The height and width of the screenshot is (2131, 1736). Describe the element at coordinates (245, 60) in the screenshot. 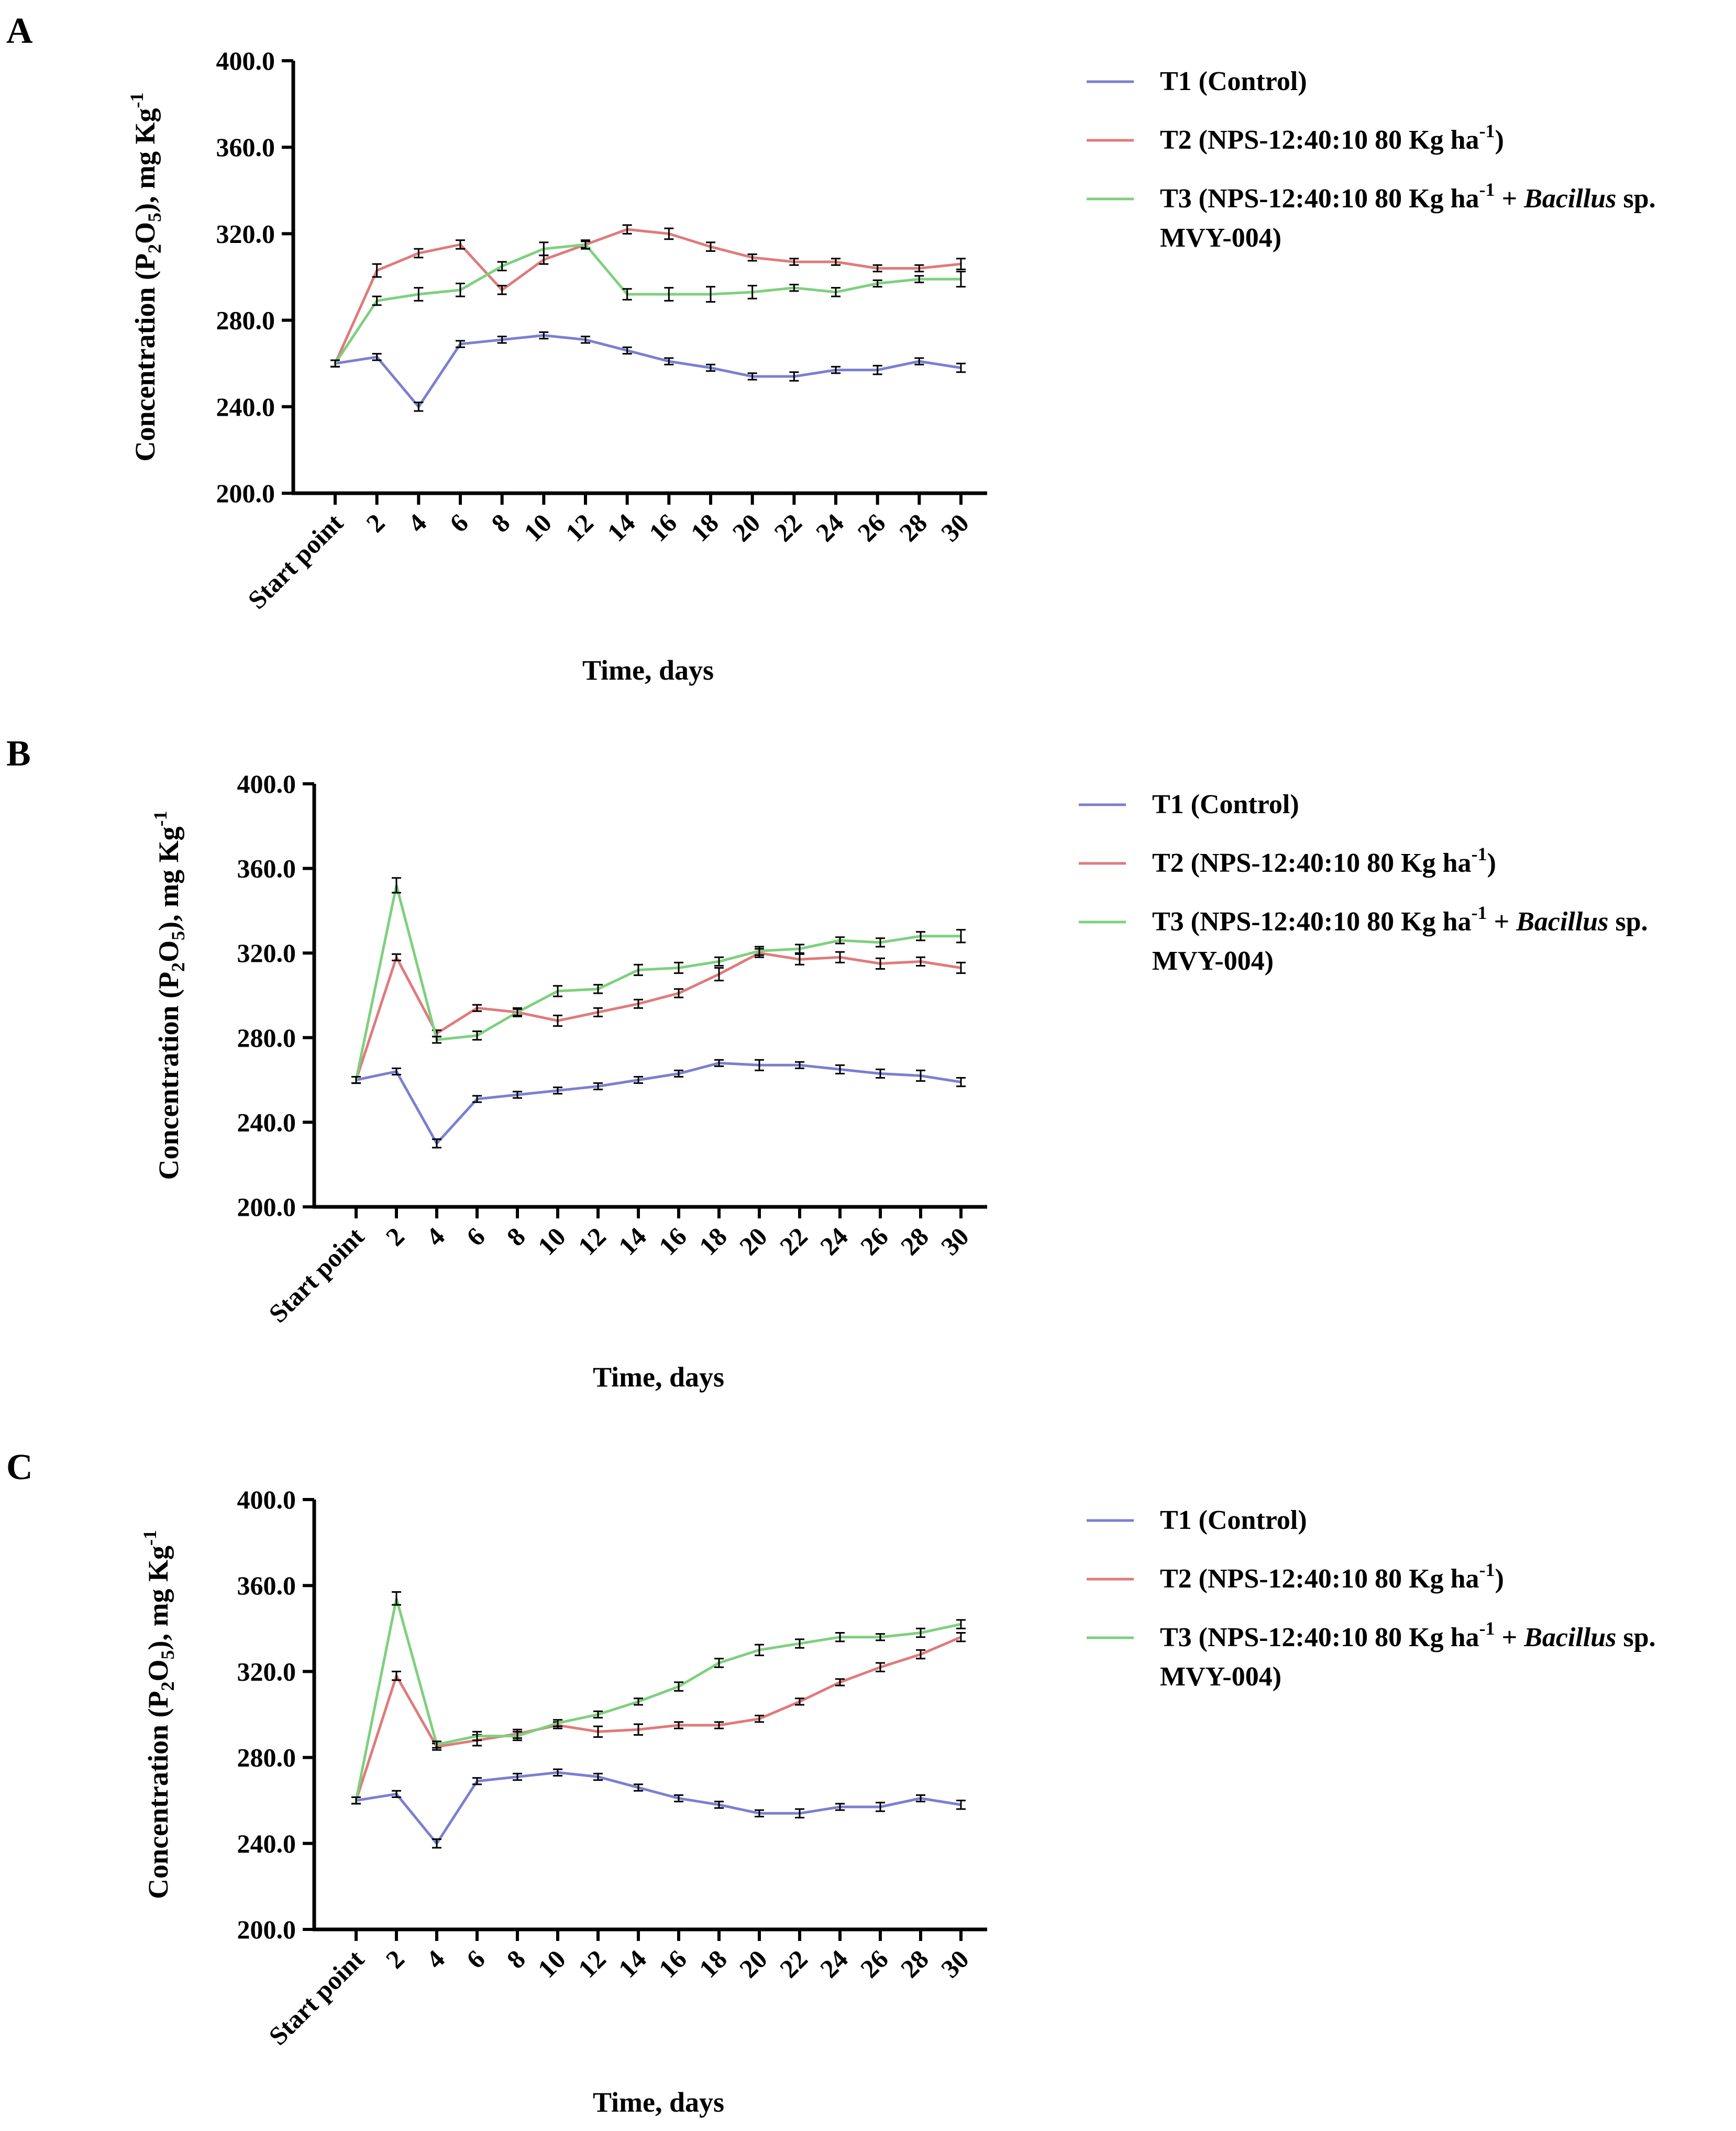

I see `y-tick-label: 400.0` at that location.